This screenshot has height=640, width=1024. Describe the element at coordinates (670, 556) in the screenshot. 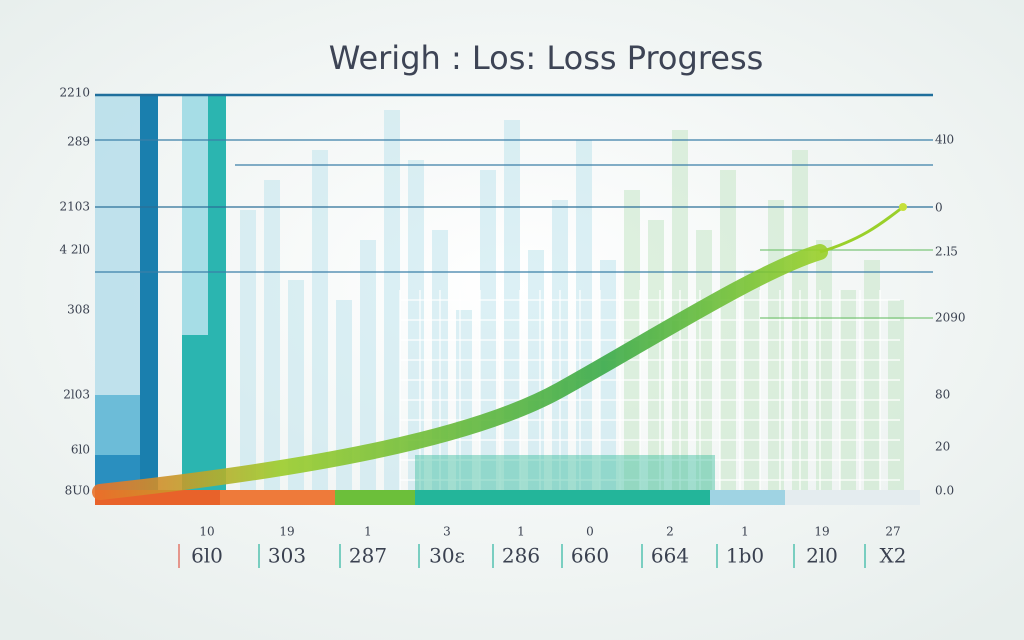

I see `bottom-label: 664` at that location.